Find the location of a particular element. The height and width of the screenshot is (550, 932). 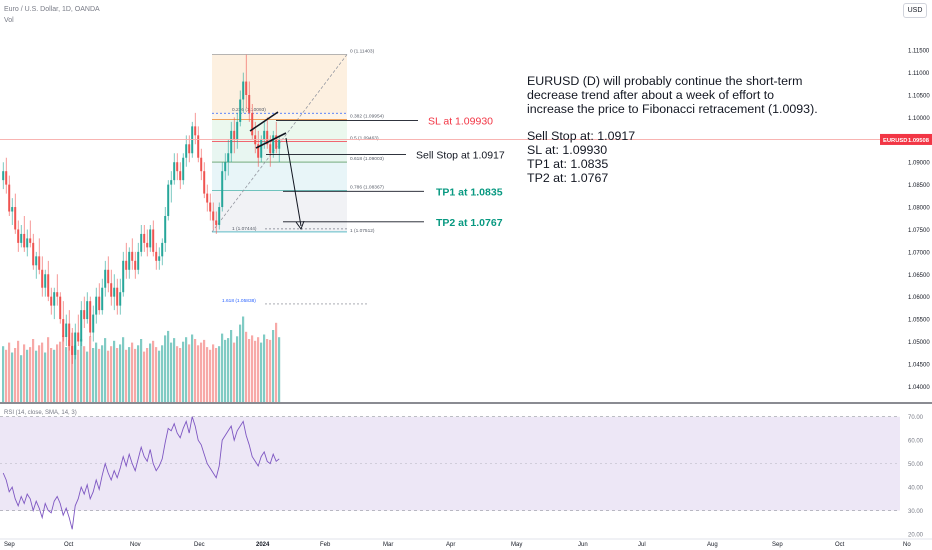

price-tick-label: 1.06000 is located at coordinates (919, 298).